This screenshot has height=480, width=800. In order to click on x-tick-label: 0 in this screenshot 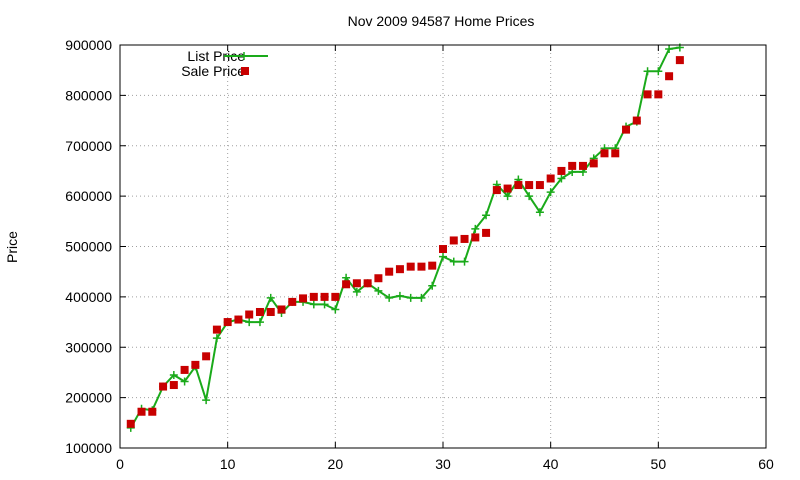, I will do `click(120, 464)`.